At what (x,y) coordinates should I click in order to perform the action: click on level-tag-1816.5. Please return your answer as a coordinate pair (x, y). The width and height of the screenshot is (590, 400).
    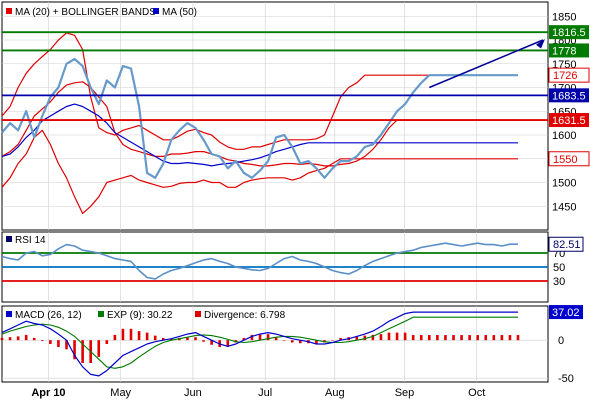
    Looking at the image, I should click on (569, 32).